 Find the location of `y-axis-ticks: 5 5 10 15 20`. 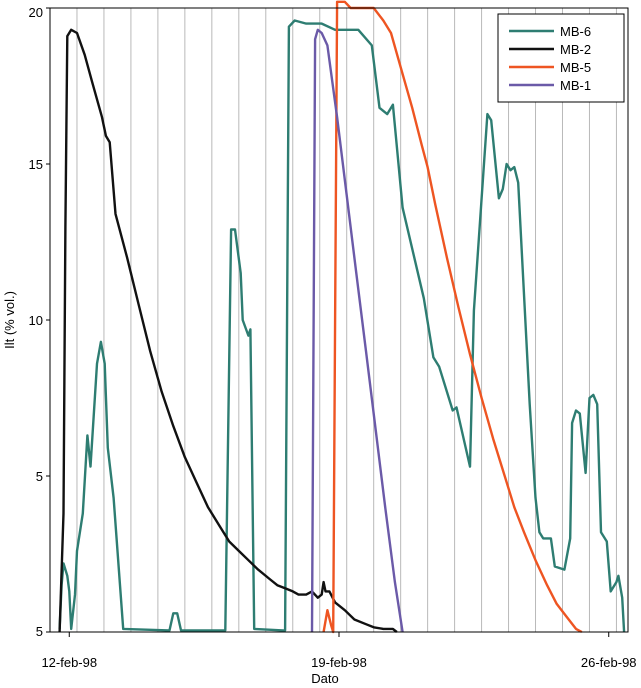

y-axis-ticks: 5 5 10 15 20 is located at coordinates (39, 322).